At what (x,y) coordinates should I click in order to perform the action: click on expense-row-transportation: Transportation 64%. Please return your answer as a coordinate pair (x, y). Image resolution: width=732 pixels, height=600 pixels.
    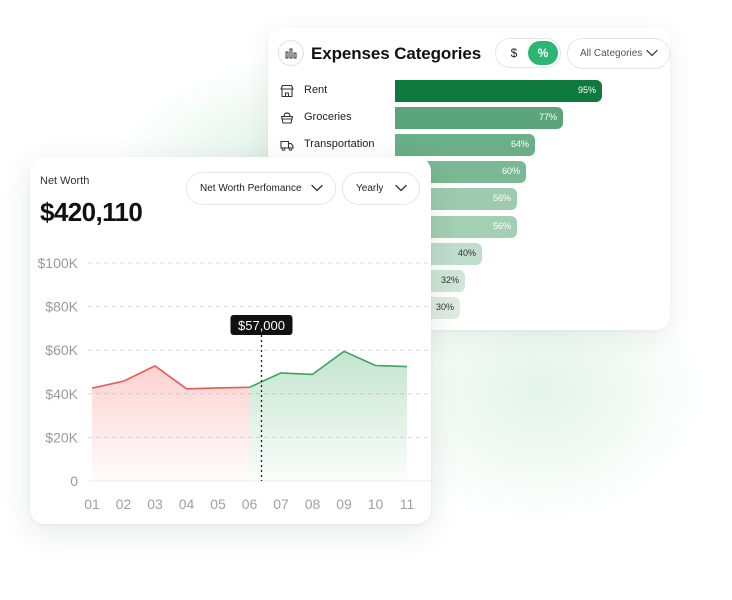
    Looking at the image, I should click on (470, 145).